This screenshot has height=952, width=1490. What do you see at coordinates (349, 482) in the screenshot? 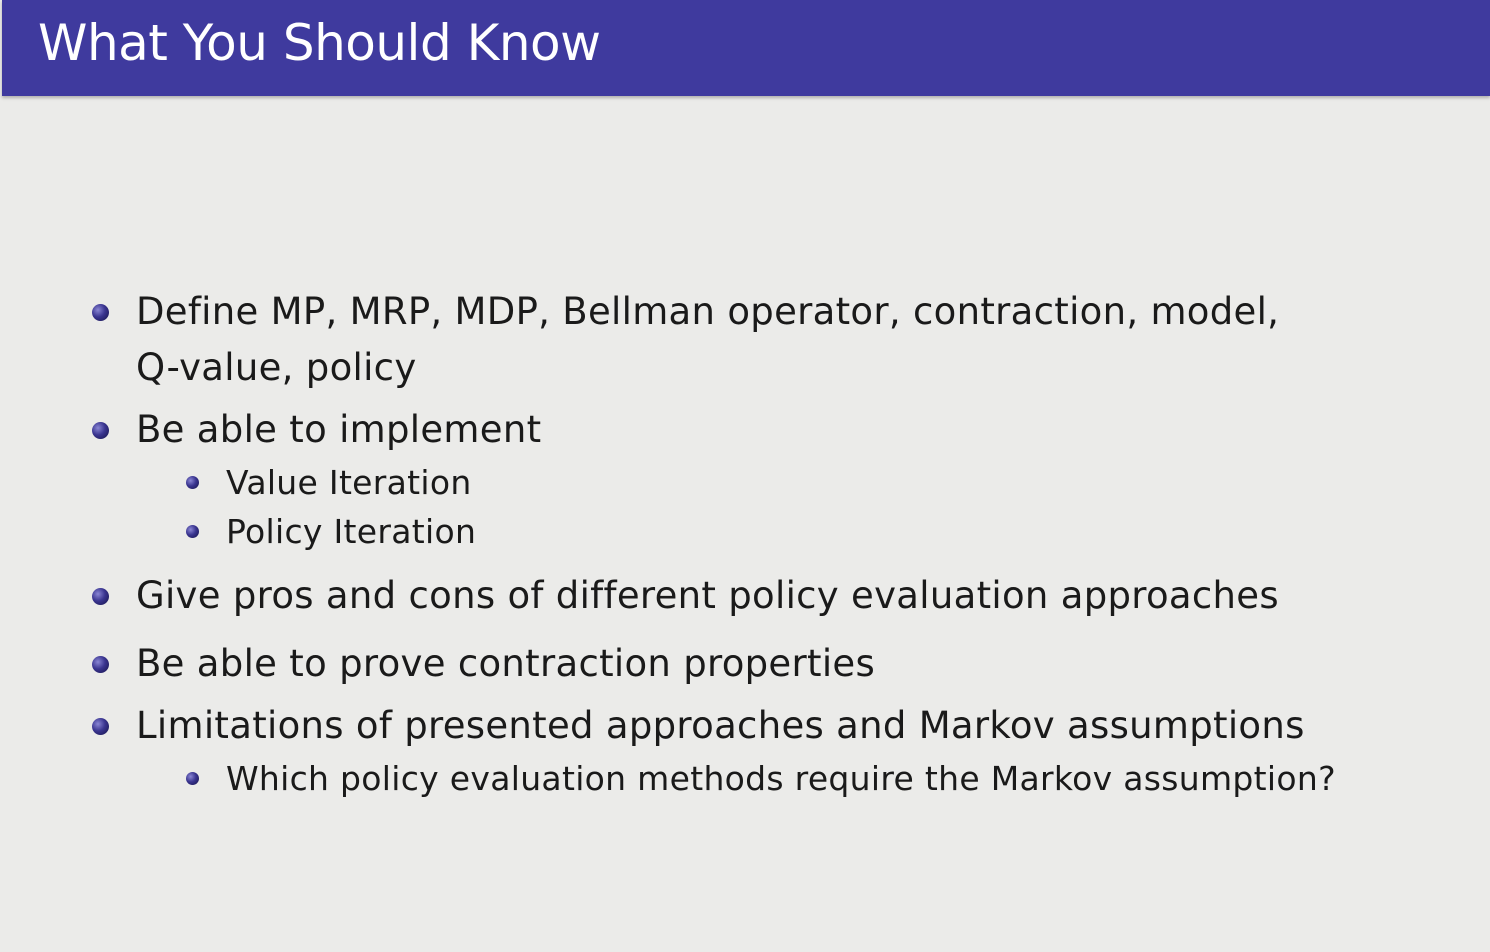
I see `sub-bullet-text: Value Iteration` at bounding box center [349, 482].